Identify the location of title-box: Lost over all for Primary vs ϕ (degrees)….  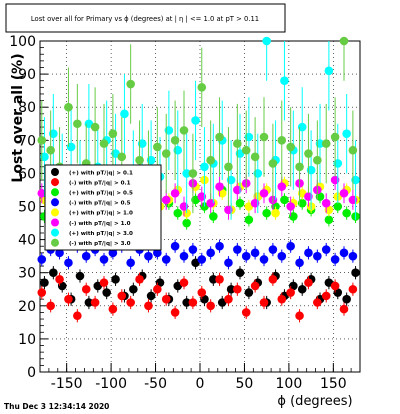
(145, 18).